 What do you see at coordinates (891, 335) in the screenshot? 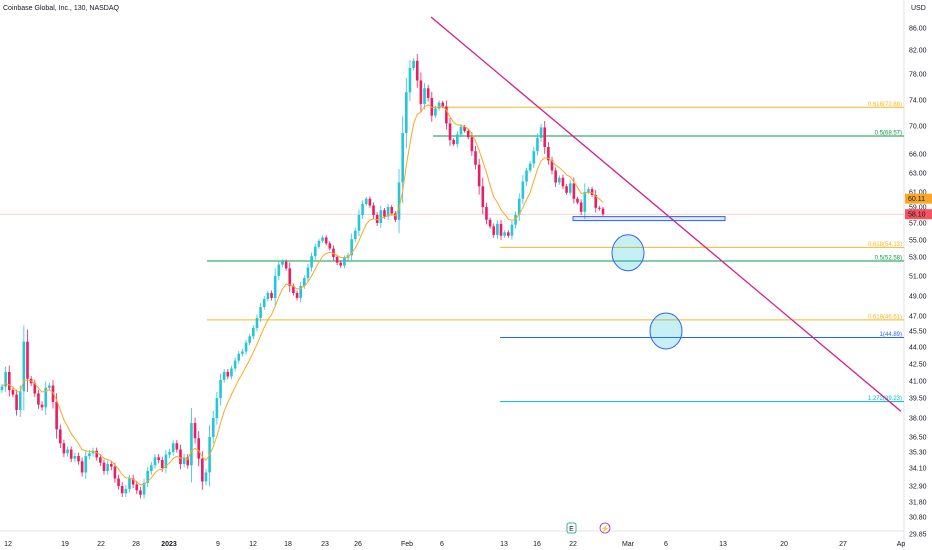
I see `fib-level-label: 1(44.89)` at bounding box center [891, 335].